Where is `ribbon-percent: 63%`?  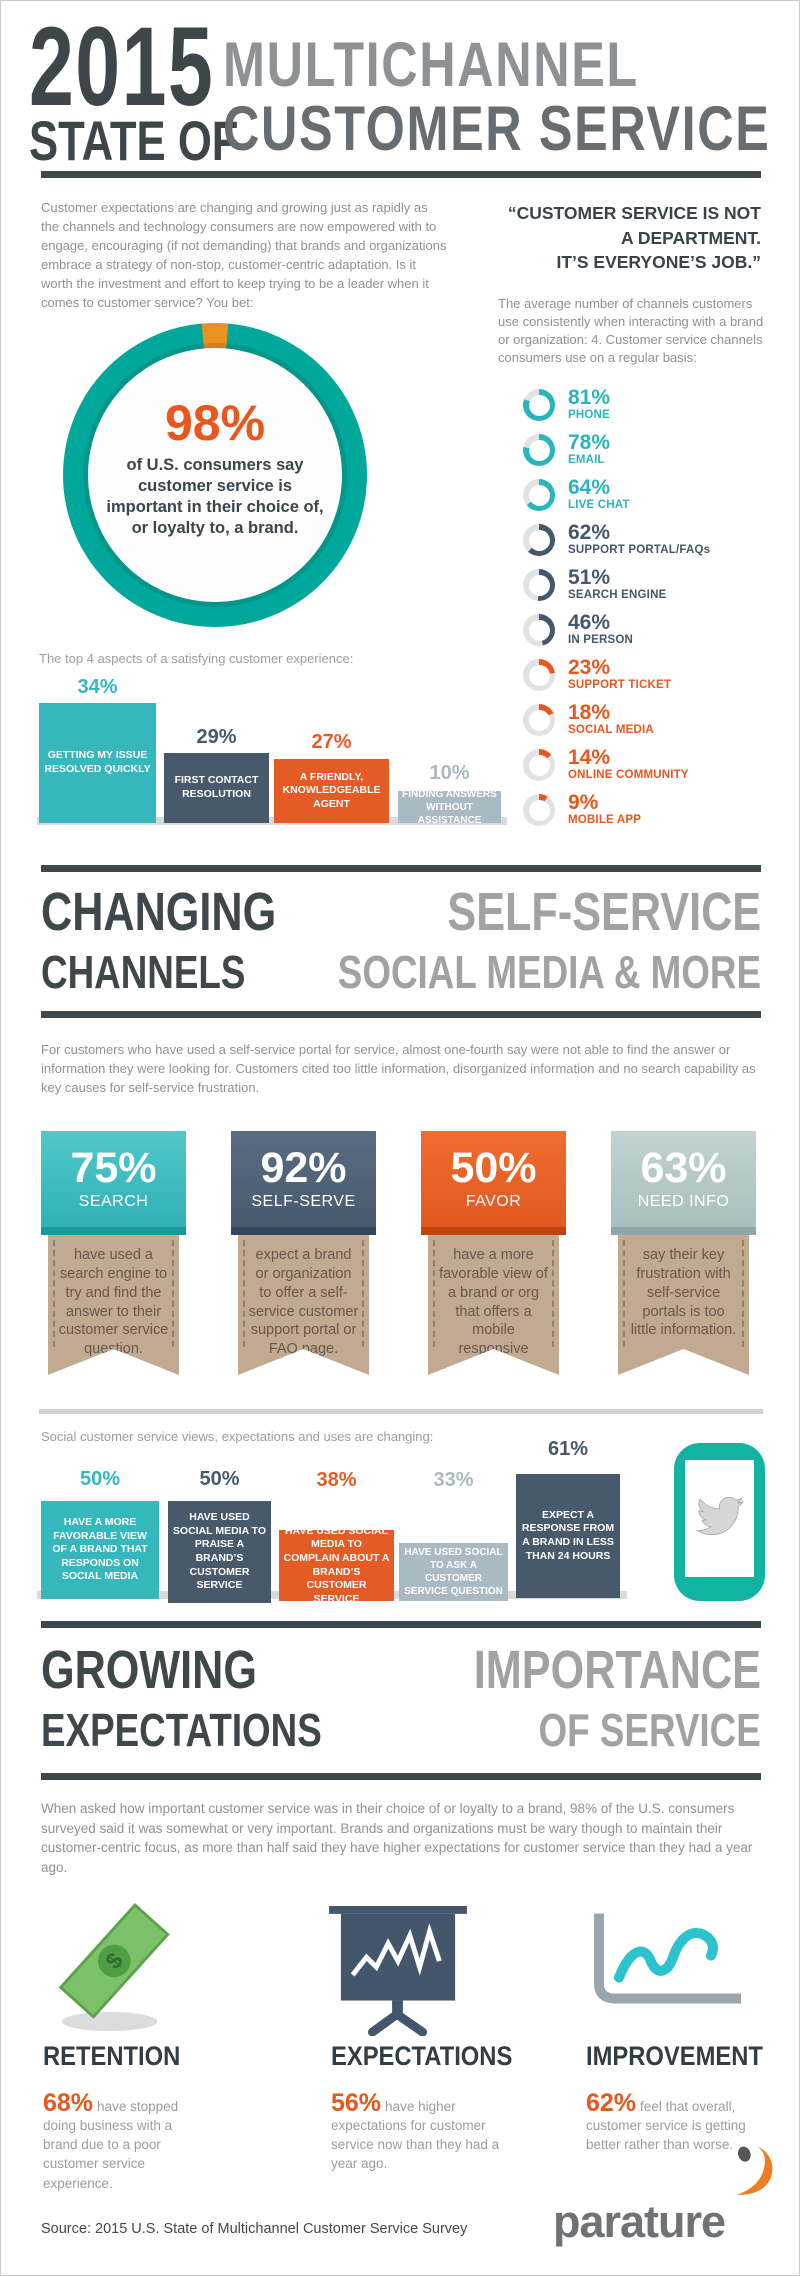
ribbon-percent: 63% is located at coordinates (683, 1168).